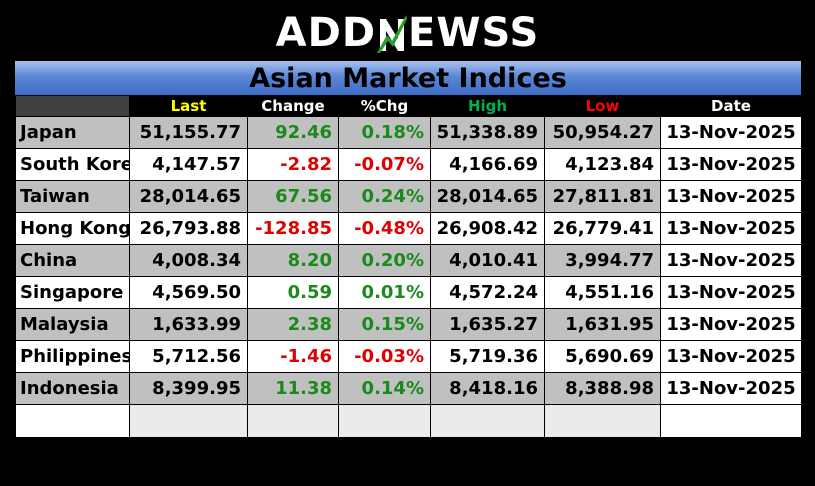 The height and width of the screenshot is (486, 815). I want to click on header-last: Last, so click(188, 106).